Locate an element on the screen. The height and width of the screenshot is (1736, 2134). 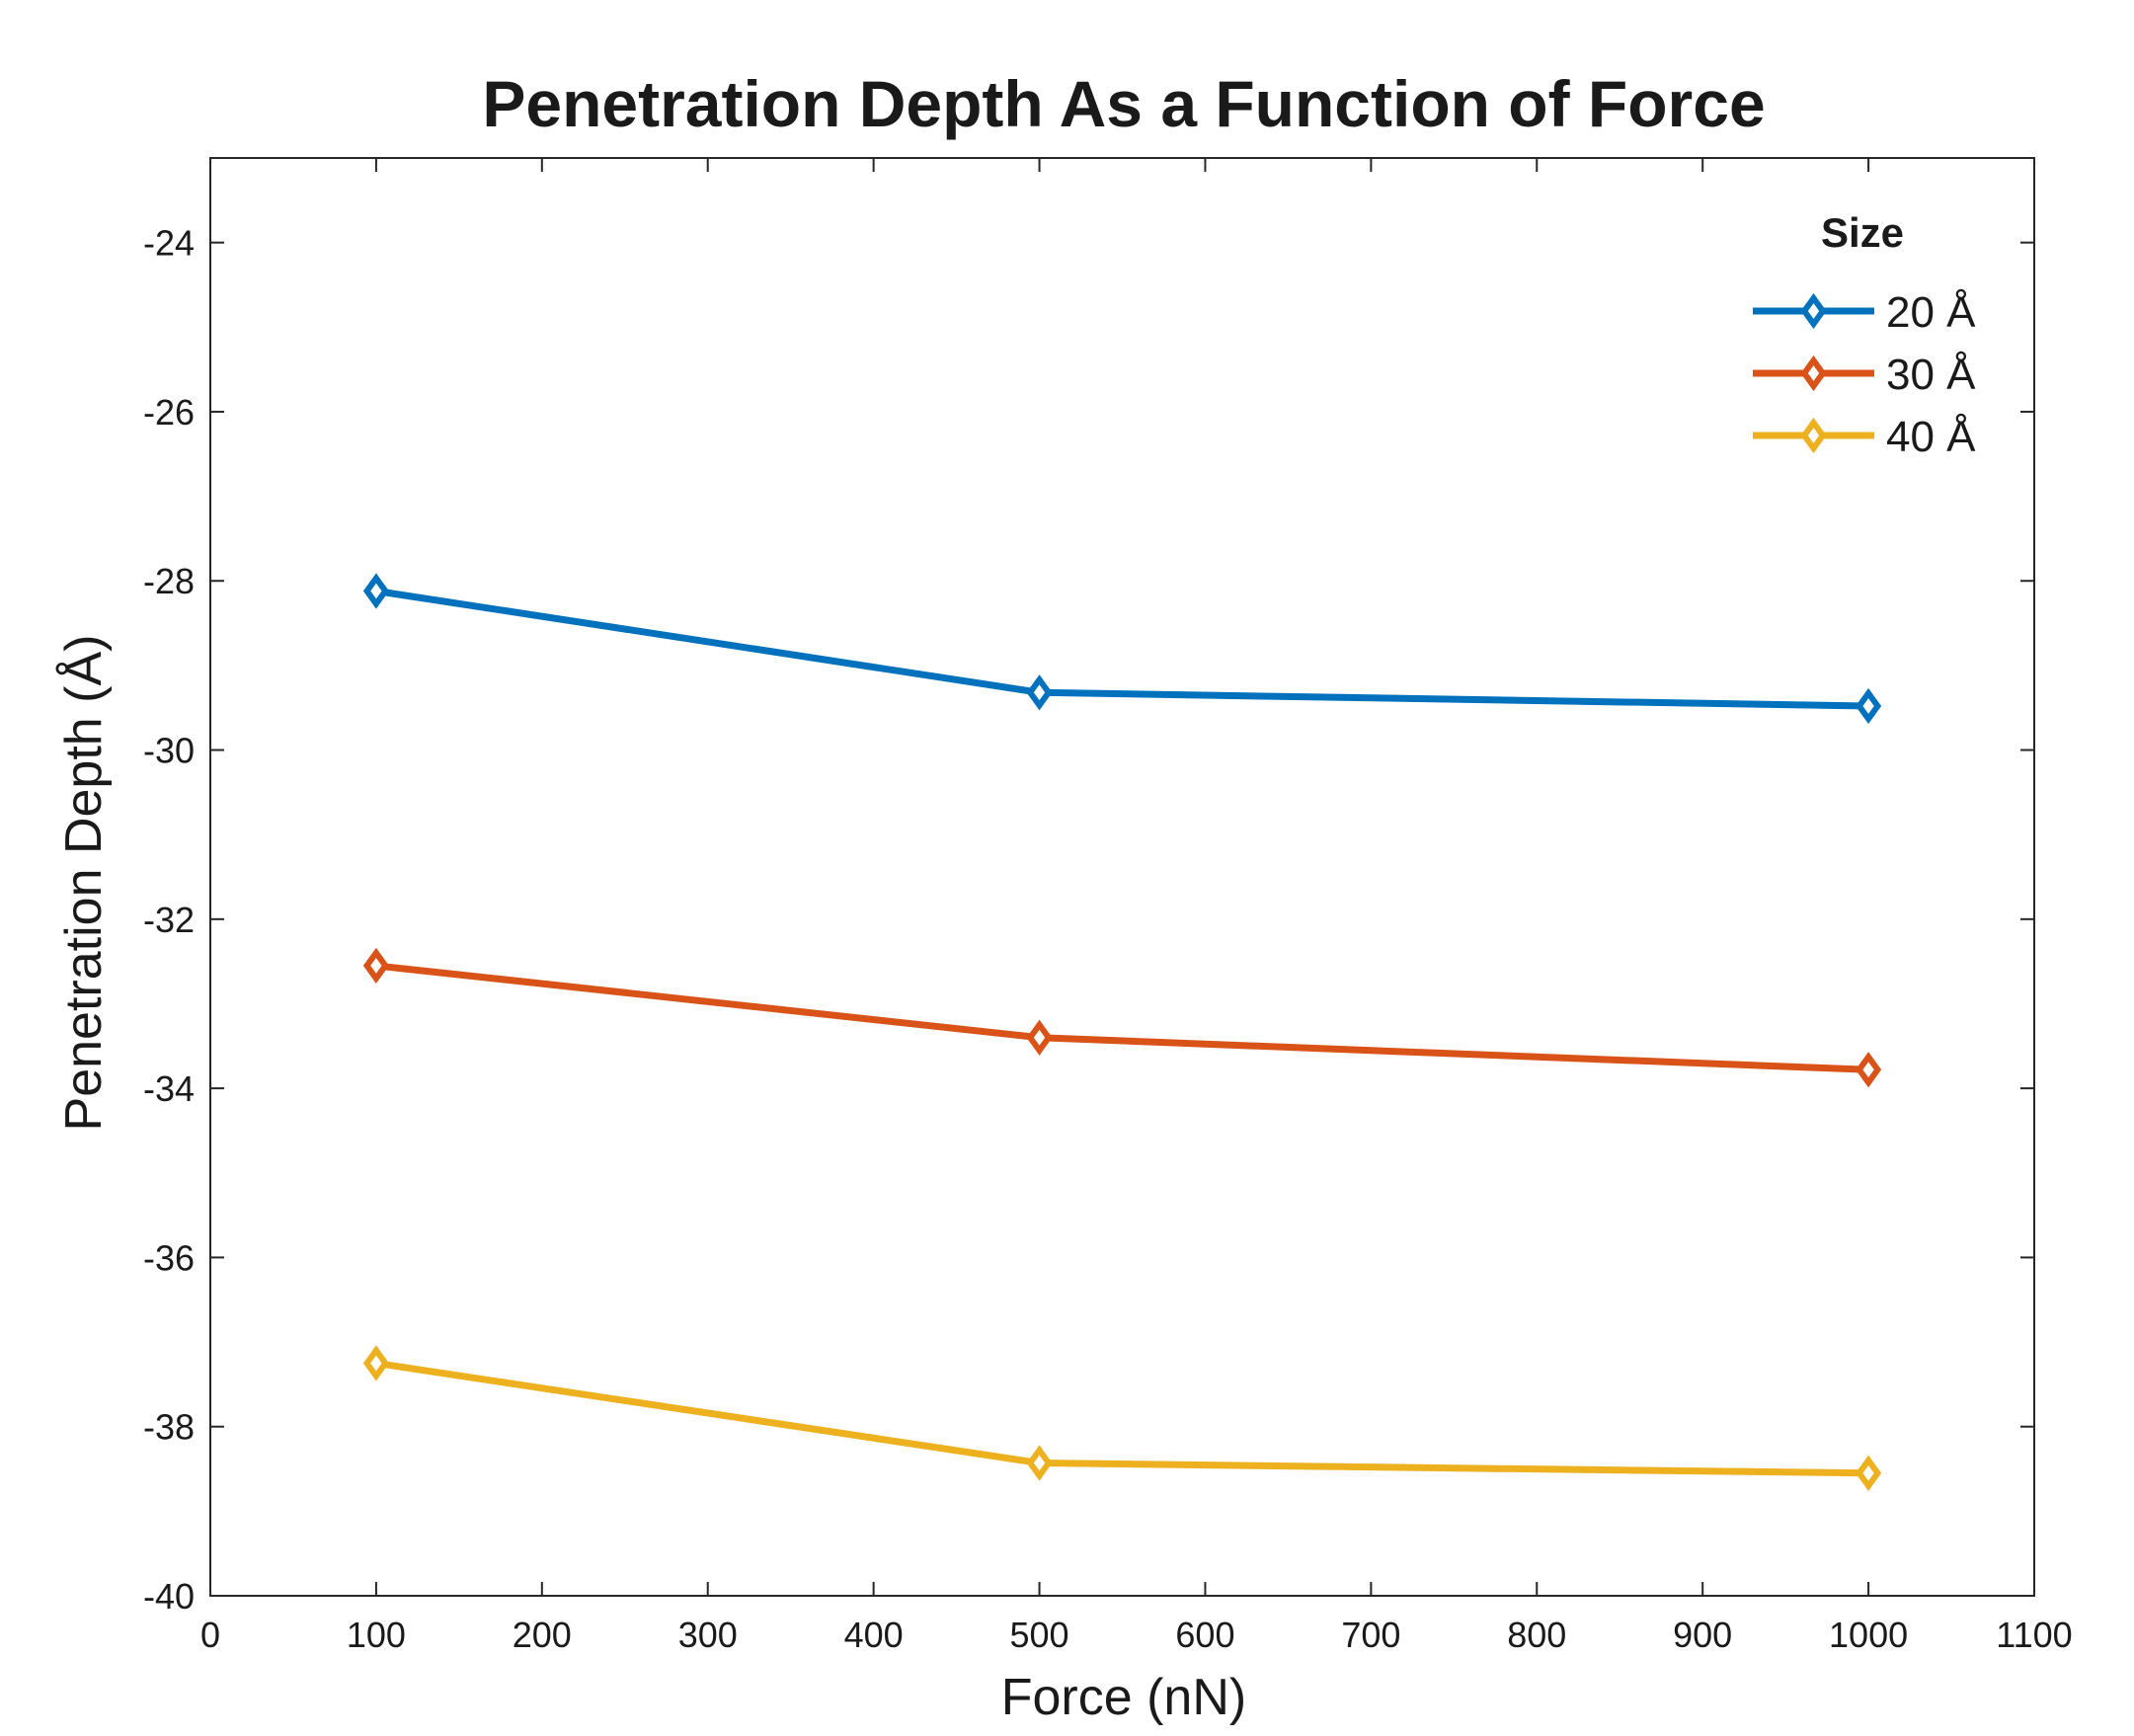
y-tick-label: -28 is located at coordinates (169, 581).